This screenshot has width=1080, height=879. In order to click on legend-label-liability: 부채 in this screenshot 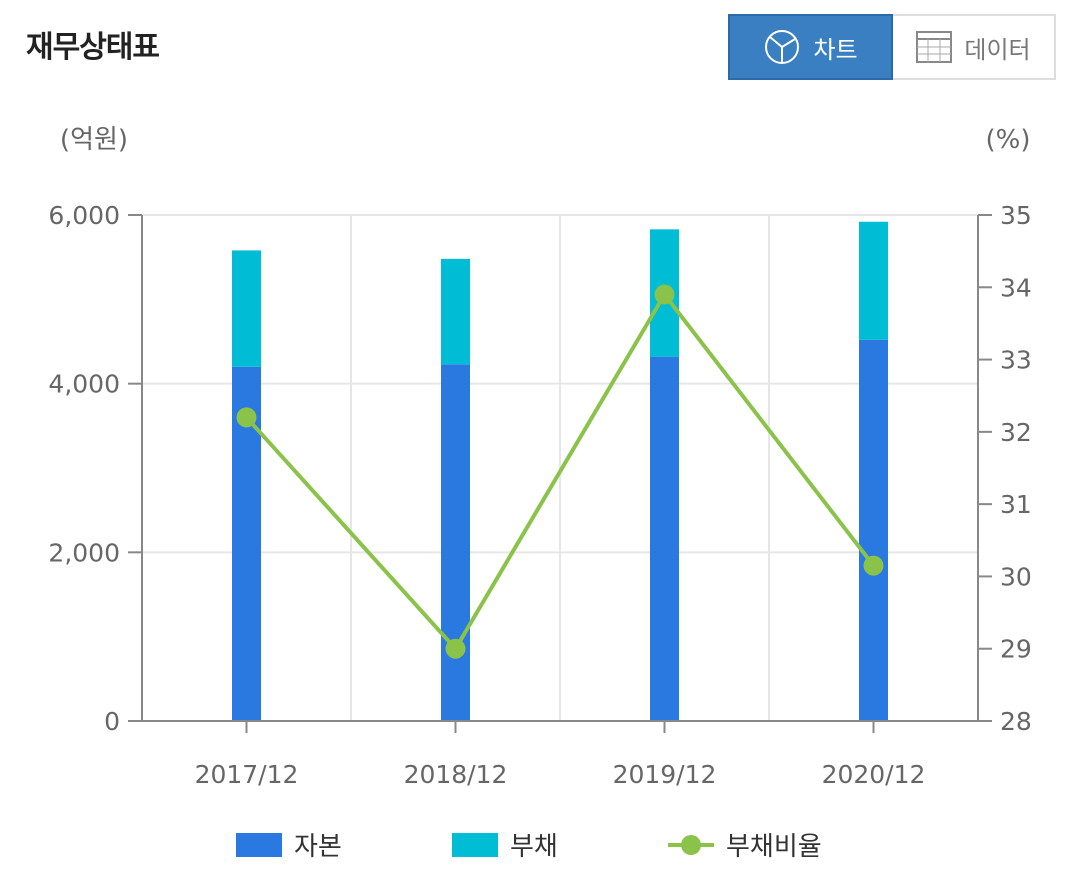, I will do `click(534, 847)`.